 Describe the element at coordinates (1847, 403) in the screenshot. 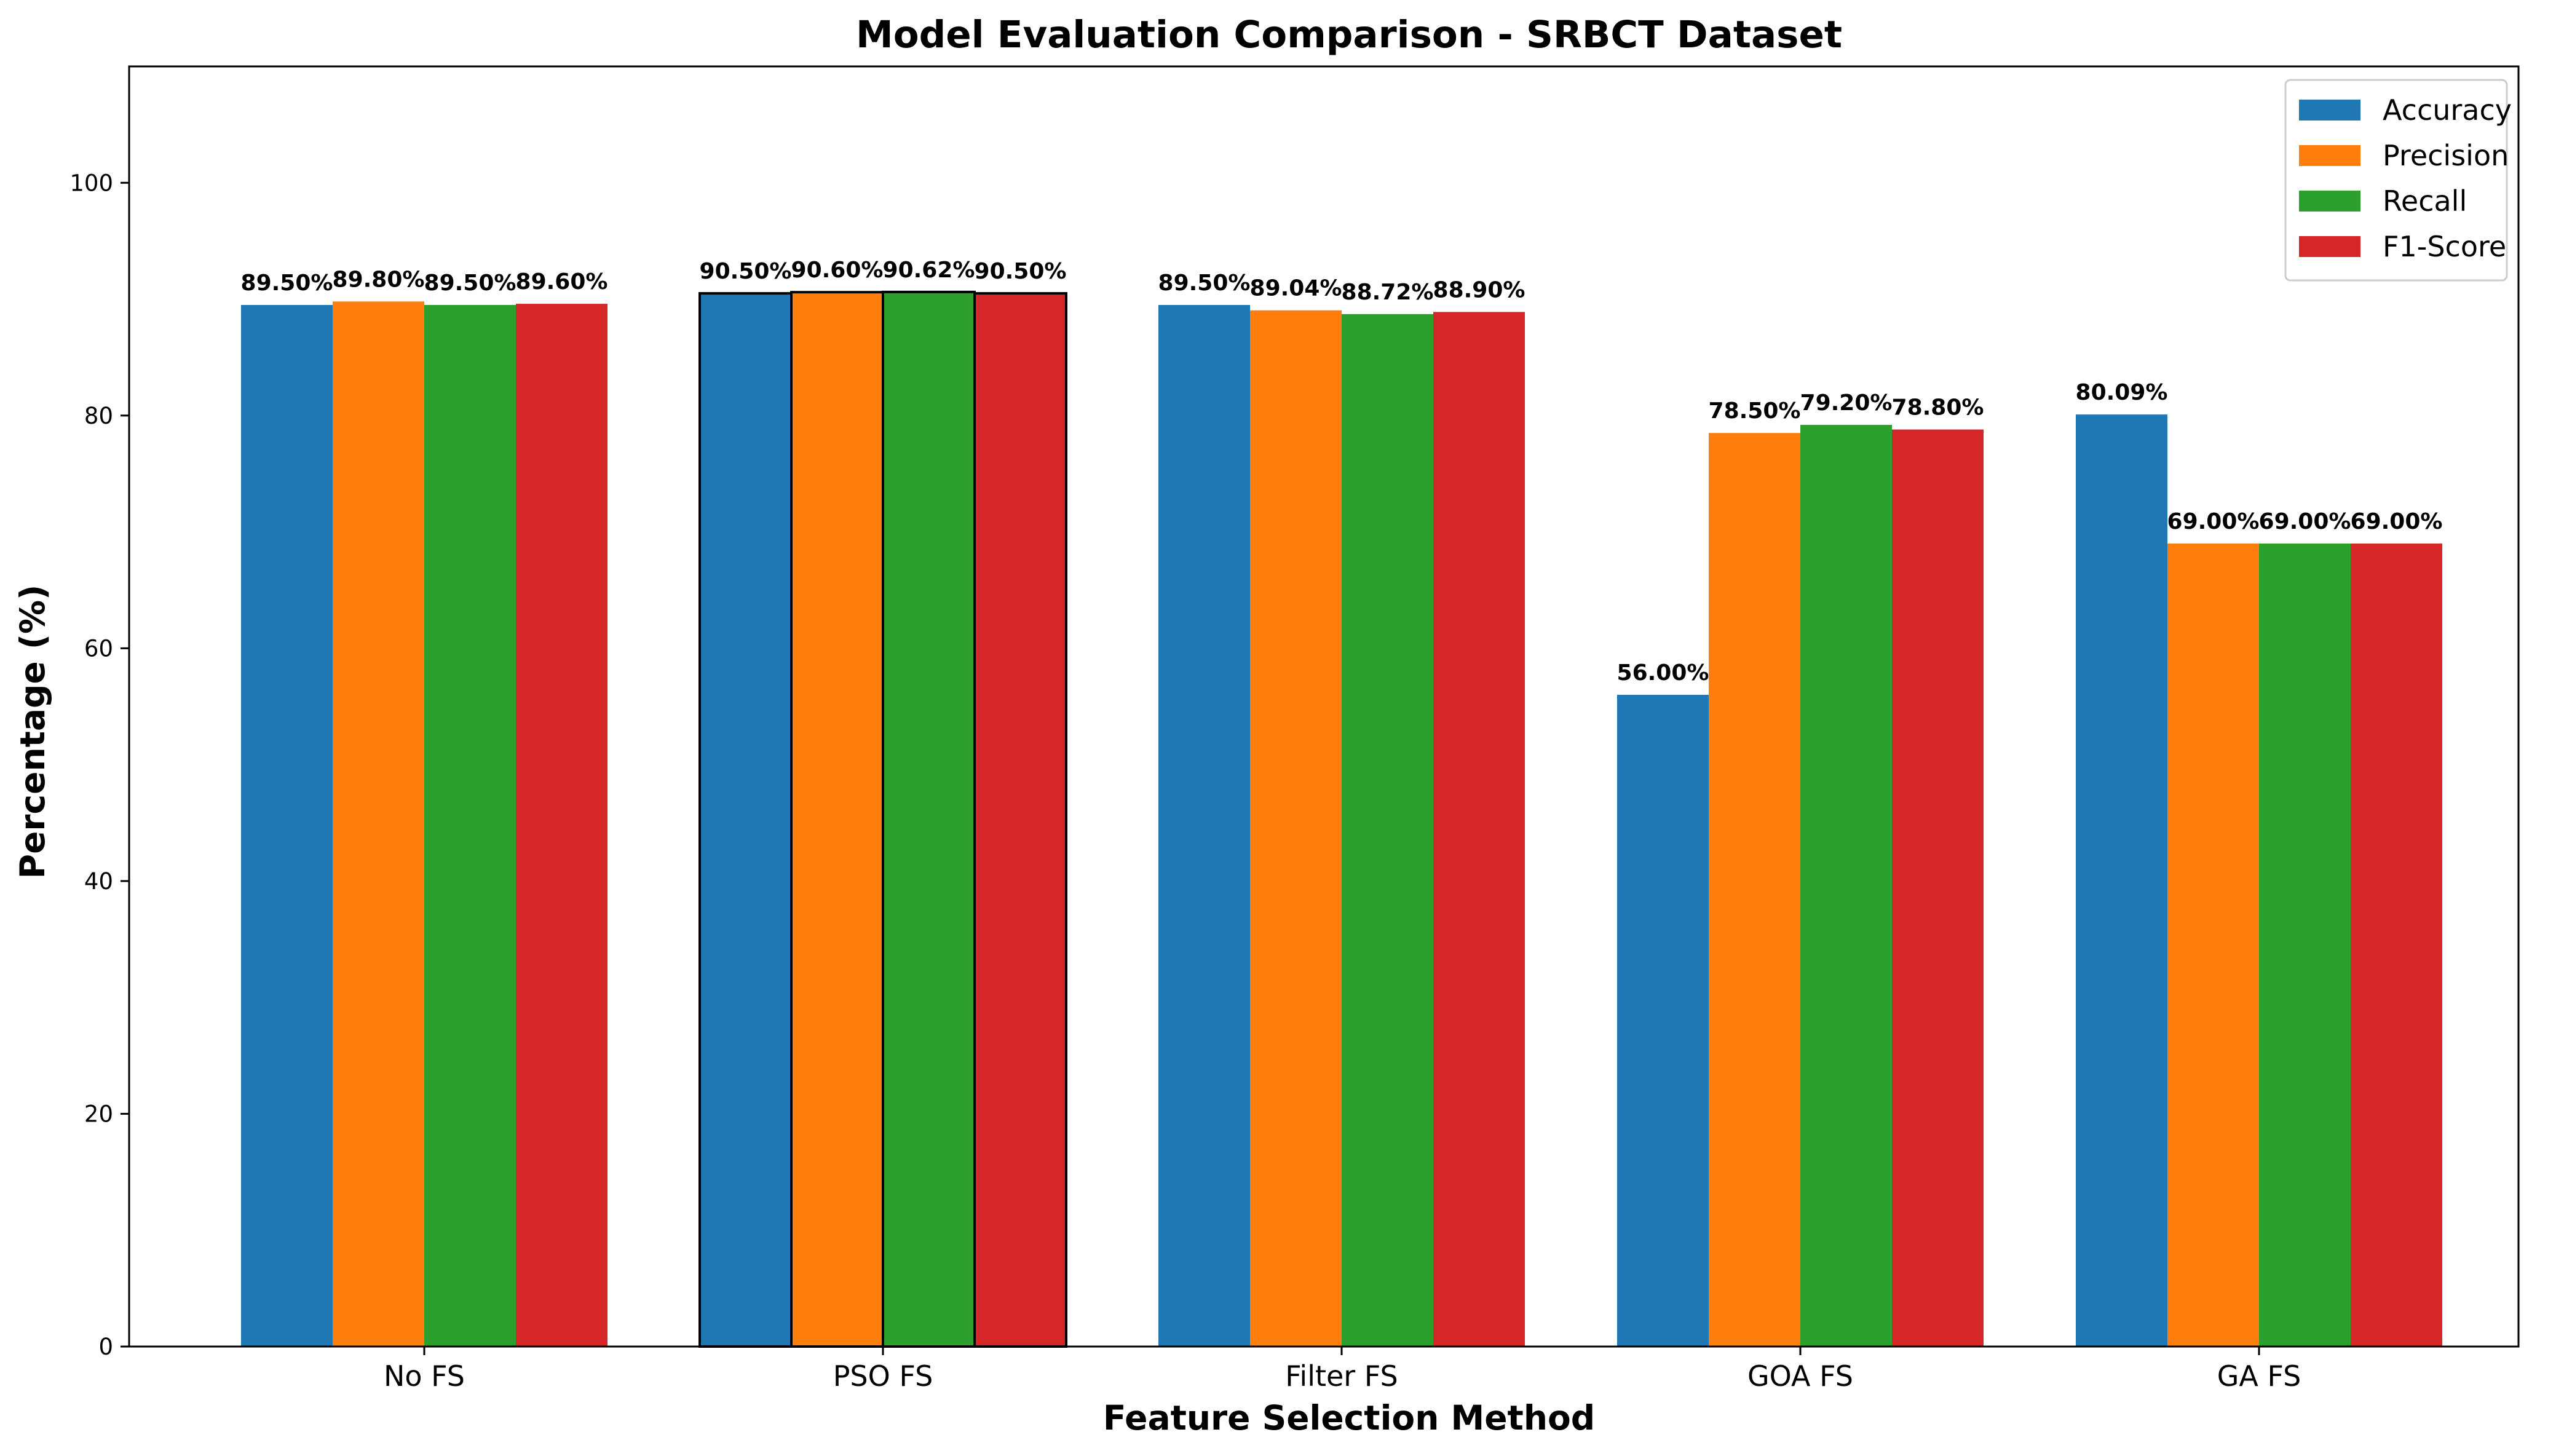

I see `bar-value-label: 79.20%` at that location.